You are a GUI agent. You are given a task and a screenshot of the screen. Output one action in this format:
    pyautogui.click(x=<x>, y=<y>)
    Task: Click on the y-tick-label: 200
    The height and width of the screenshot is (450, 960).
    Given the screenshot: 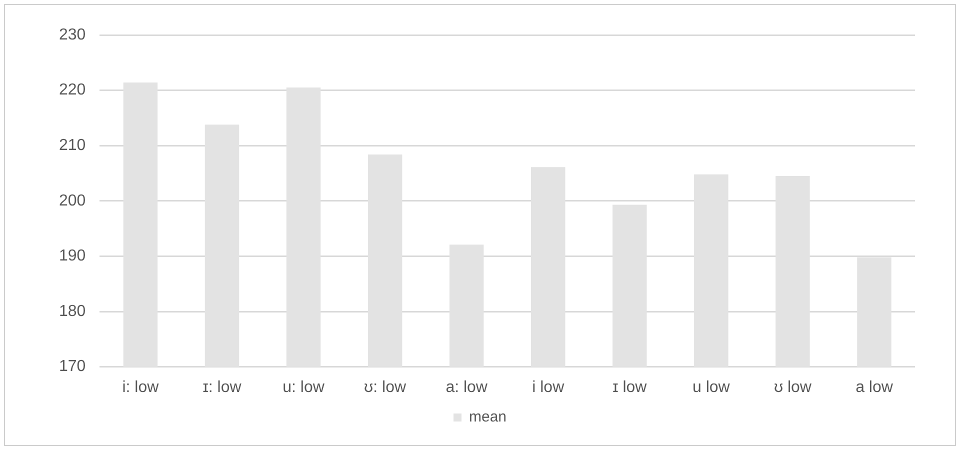 What is the action you would take?
    pyautogui.click(x=72, y=201)
    